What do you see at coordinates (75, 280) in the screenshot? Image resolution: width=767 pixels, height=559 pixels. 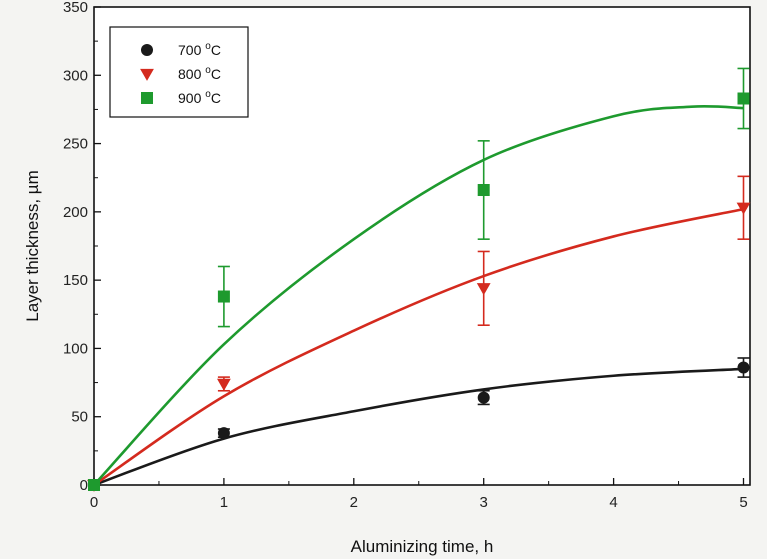 I see `y-tick-label: 150` at bounding box center [75, 280].